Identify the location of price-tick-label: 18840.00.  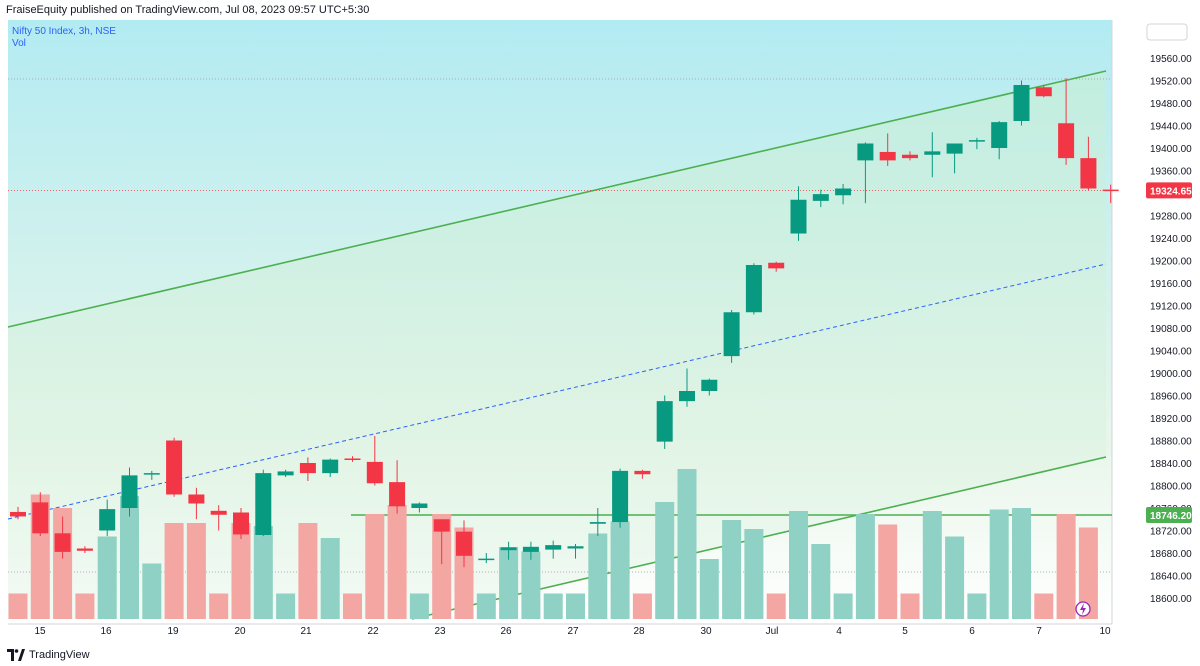
(1171, 464).